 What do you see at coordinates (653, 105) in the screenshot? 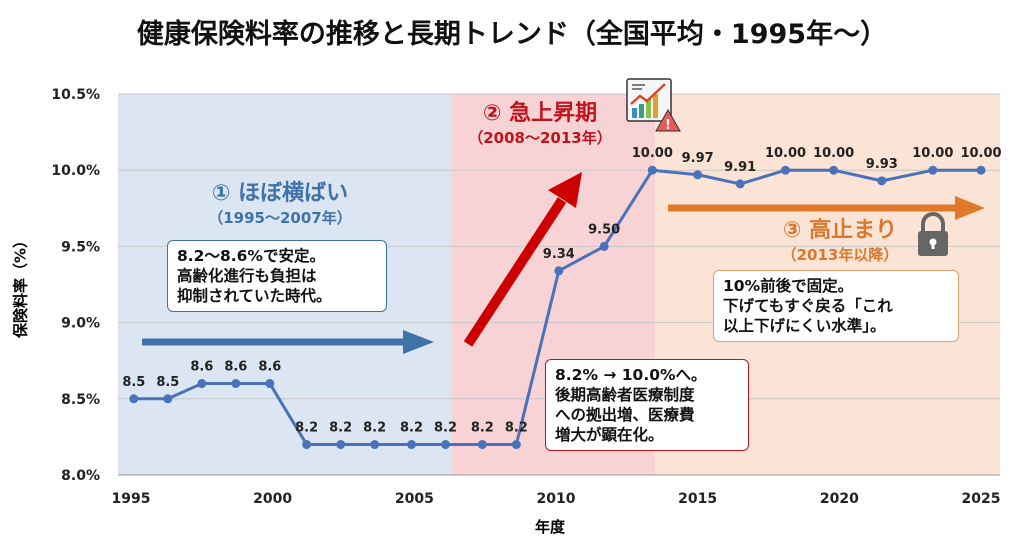
I see `chart-warning-icon: !` at bounding box center [653, 105].